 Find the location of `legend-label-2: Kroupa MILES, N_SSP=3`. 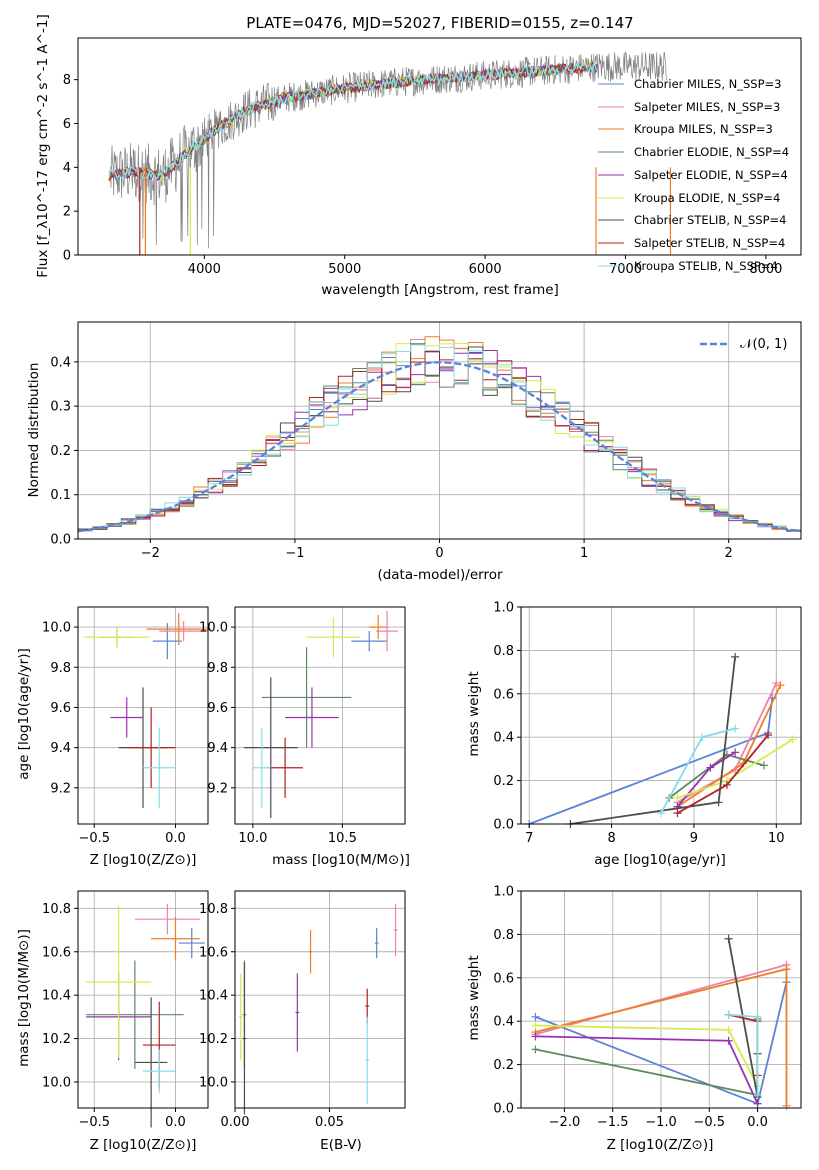

legend-label-2: Kroupa MILES, N_SSP=3 is located at coordinates (703, 129).